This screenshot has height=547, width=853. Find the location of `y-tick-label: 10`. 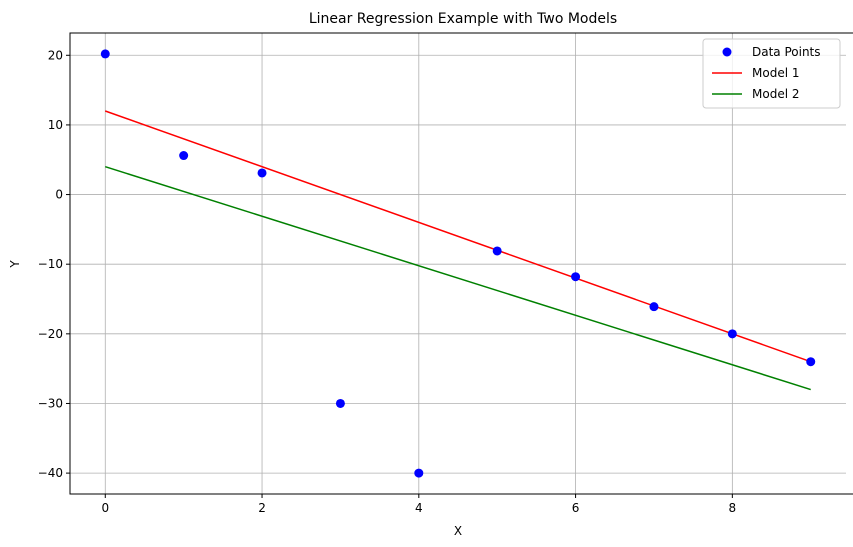

y-tick-label: 10 is located at coordinates (55, 125).